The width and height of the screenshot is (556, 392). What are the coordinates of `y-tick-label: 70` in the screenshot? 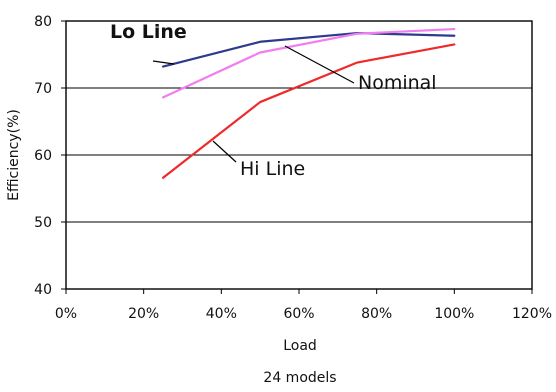 It's located at (43, 89).